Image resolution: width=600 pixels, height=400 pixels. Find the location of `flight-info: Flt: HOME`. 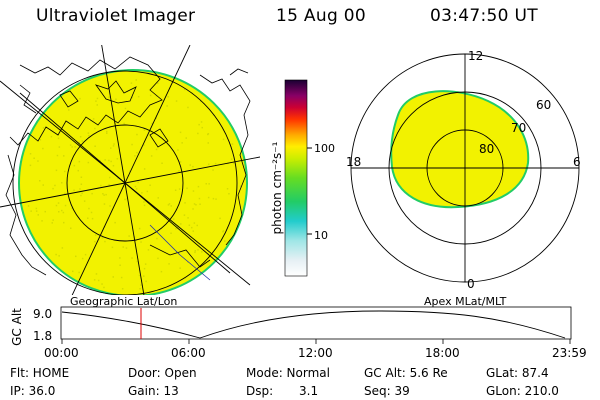

flight-info: Flt: HOME is located at coordinates (40, 373).